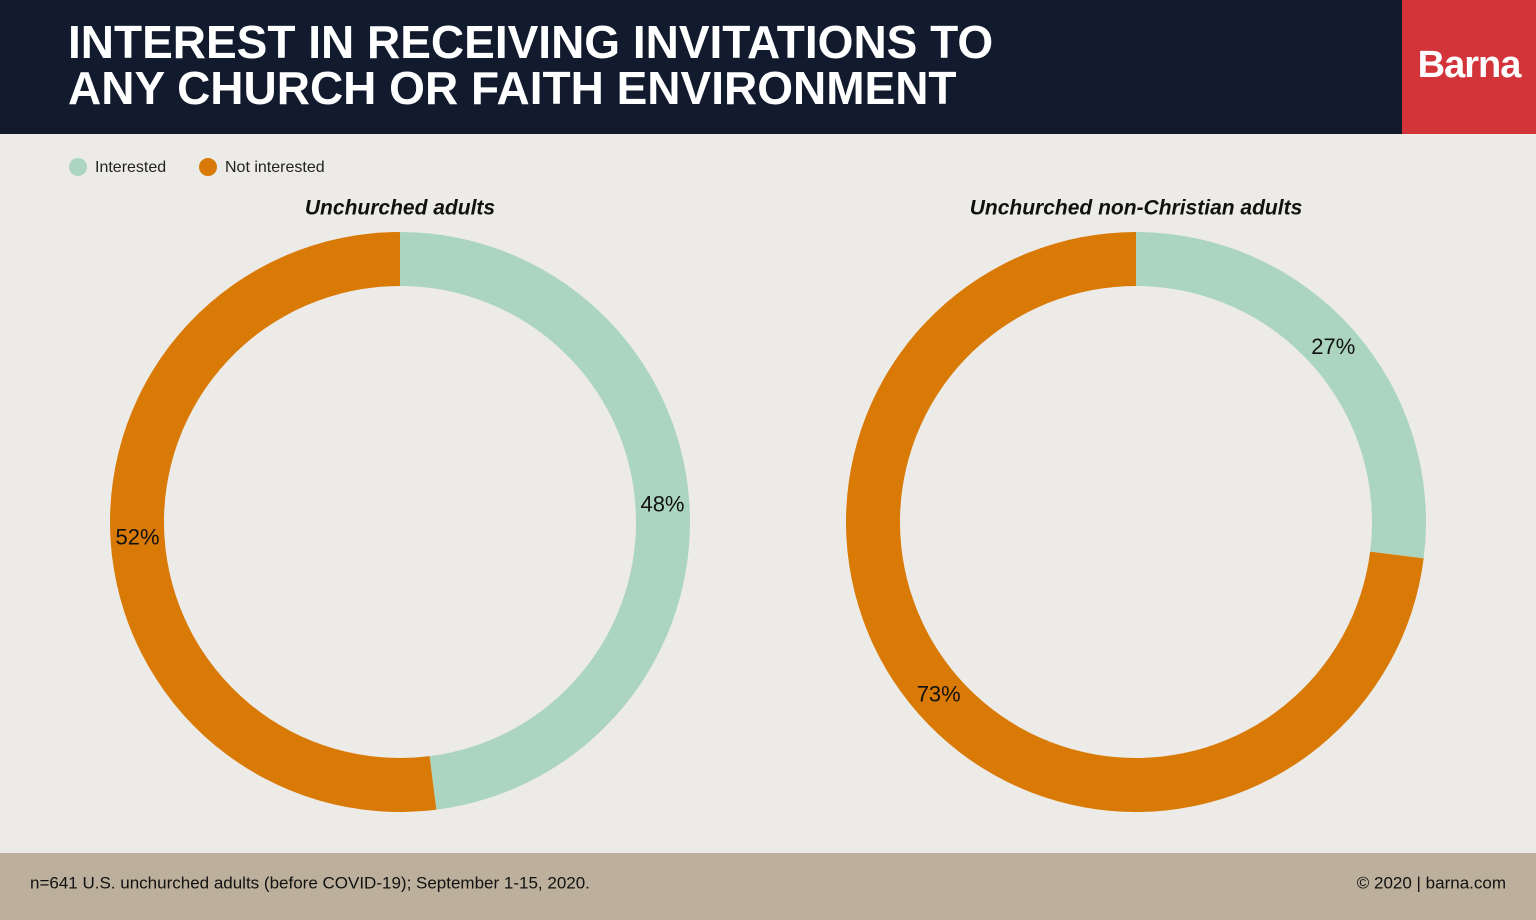  I want to click on value-label: 52%, so click(137, 536).